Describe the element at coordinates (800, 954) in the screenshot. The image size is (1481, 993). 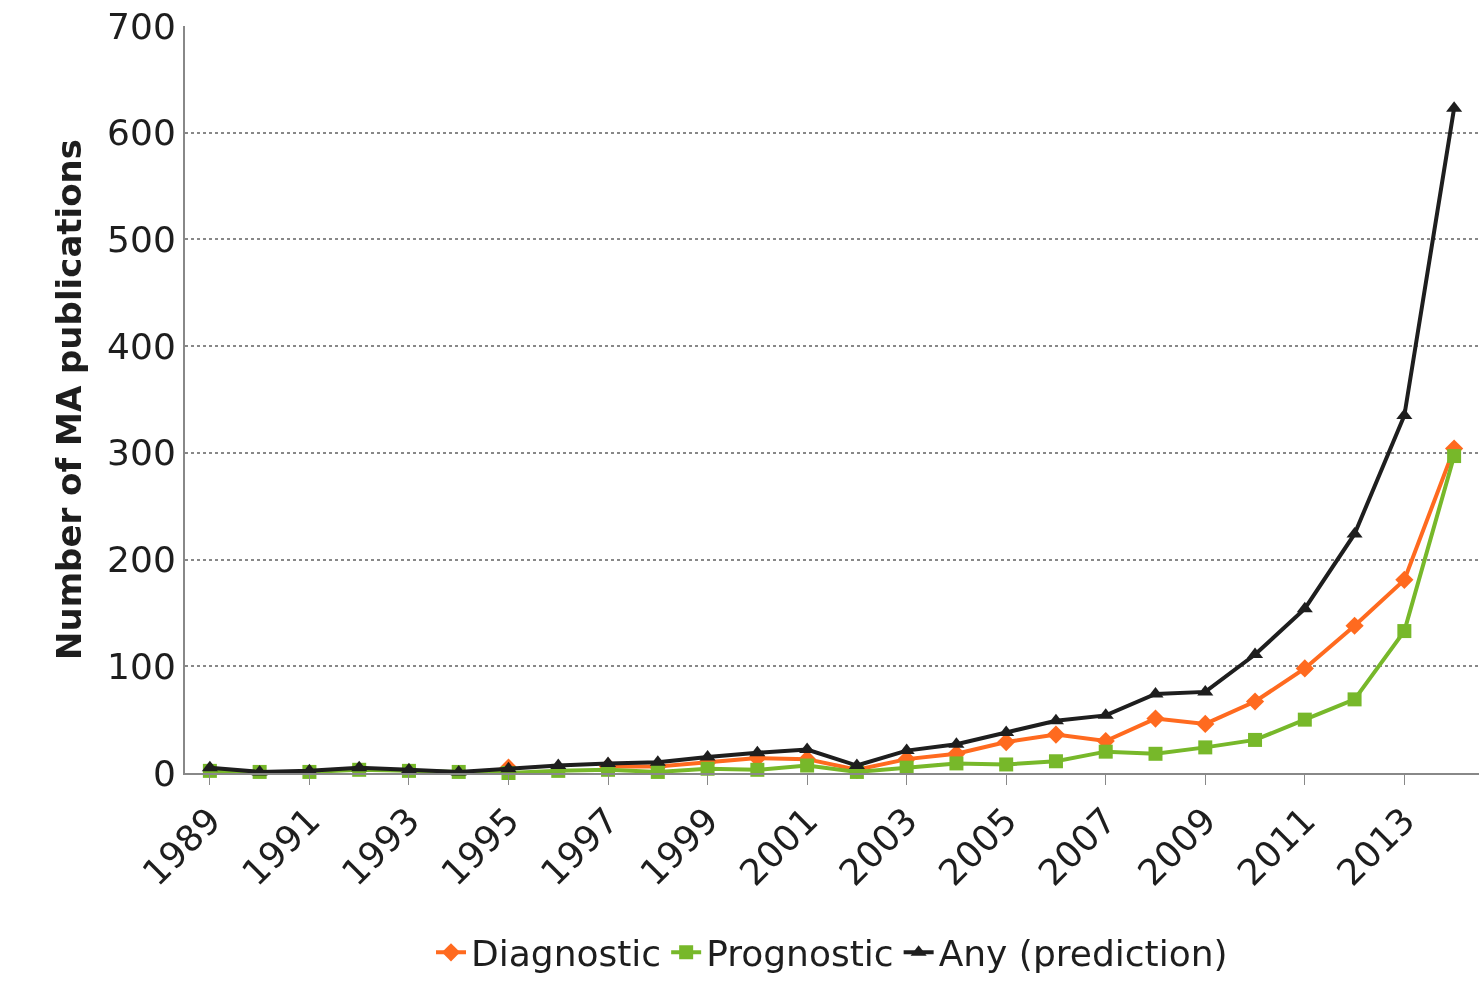
I see `legend-label: Prognostic` at that location.